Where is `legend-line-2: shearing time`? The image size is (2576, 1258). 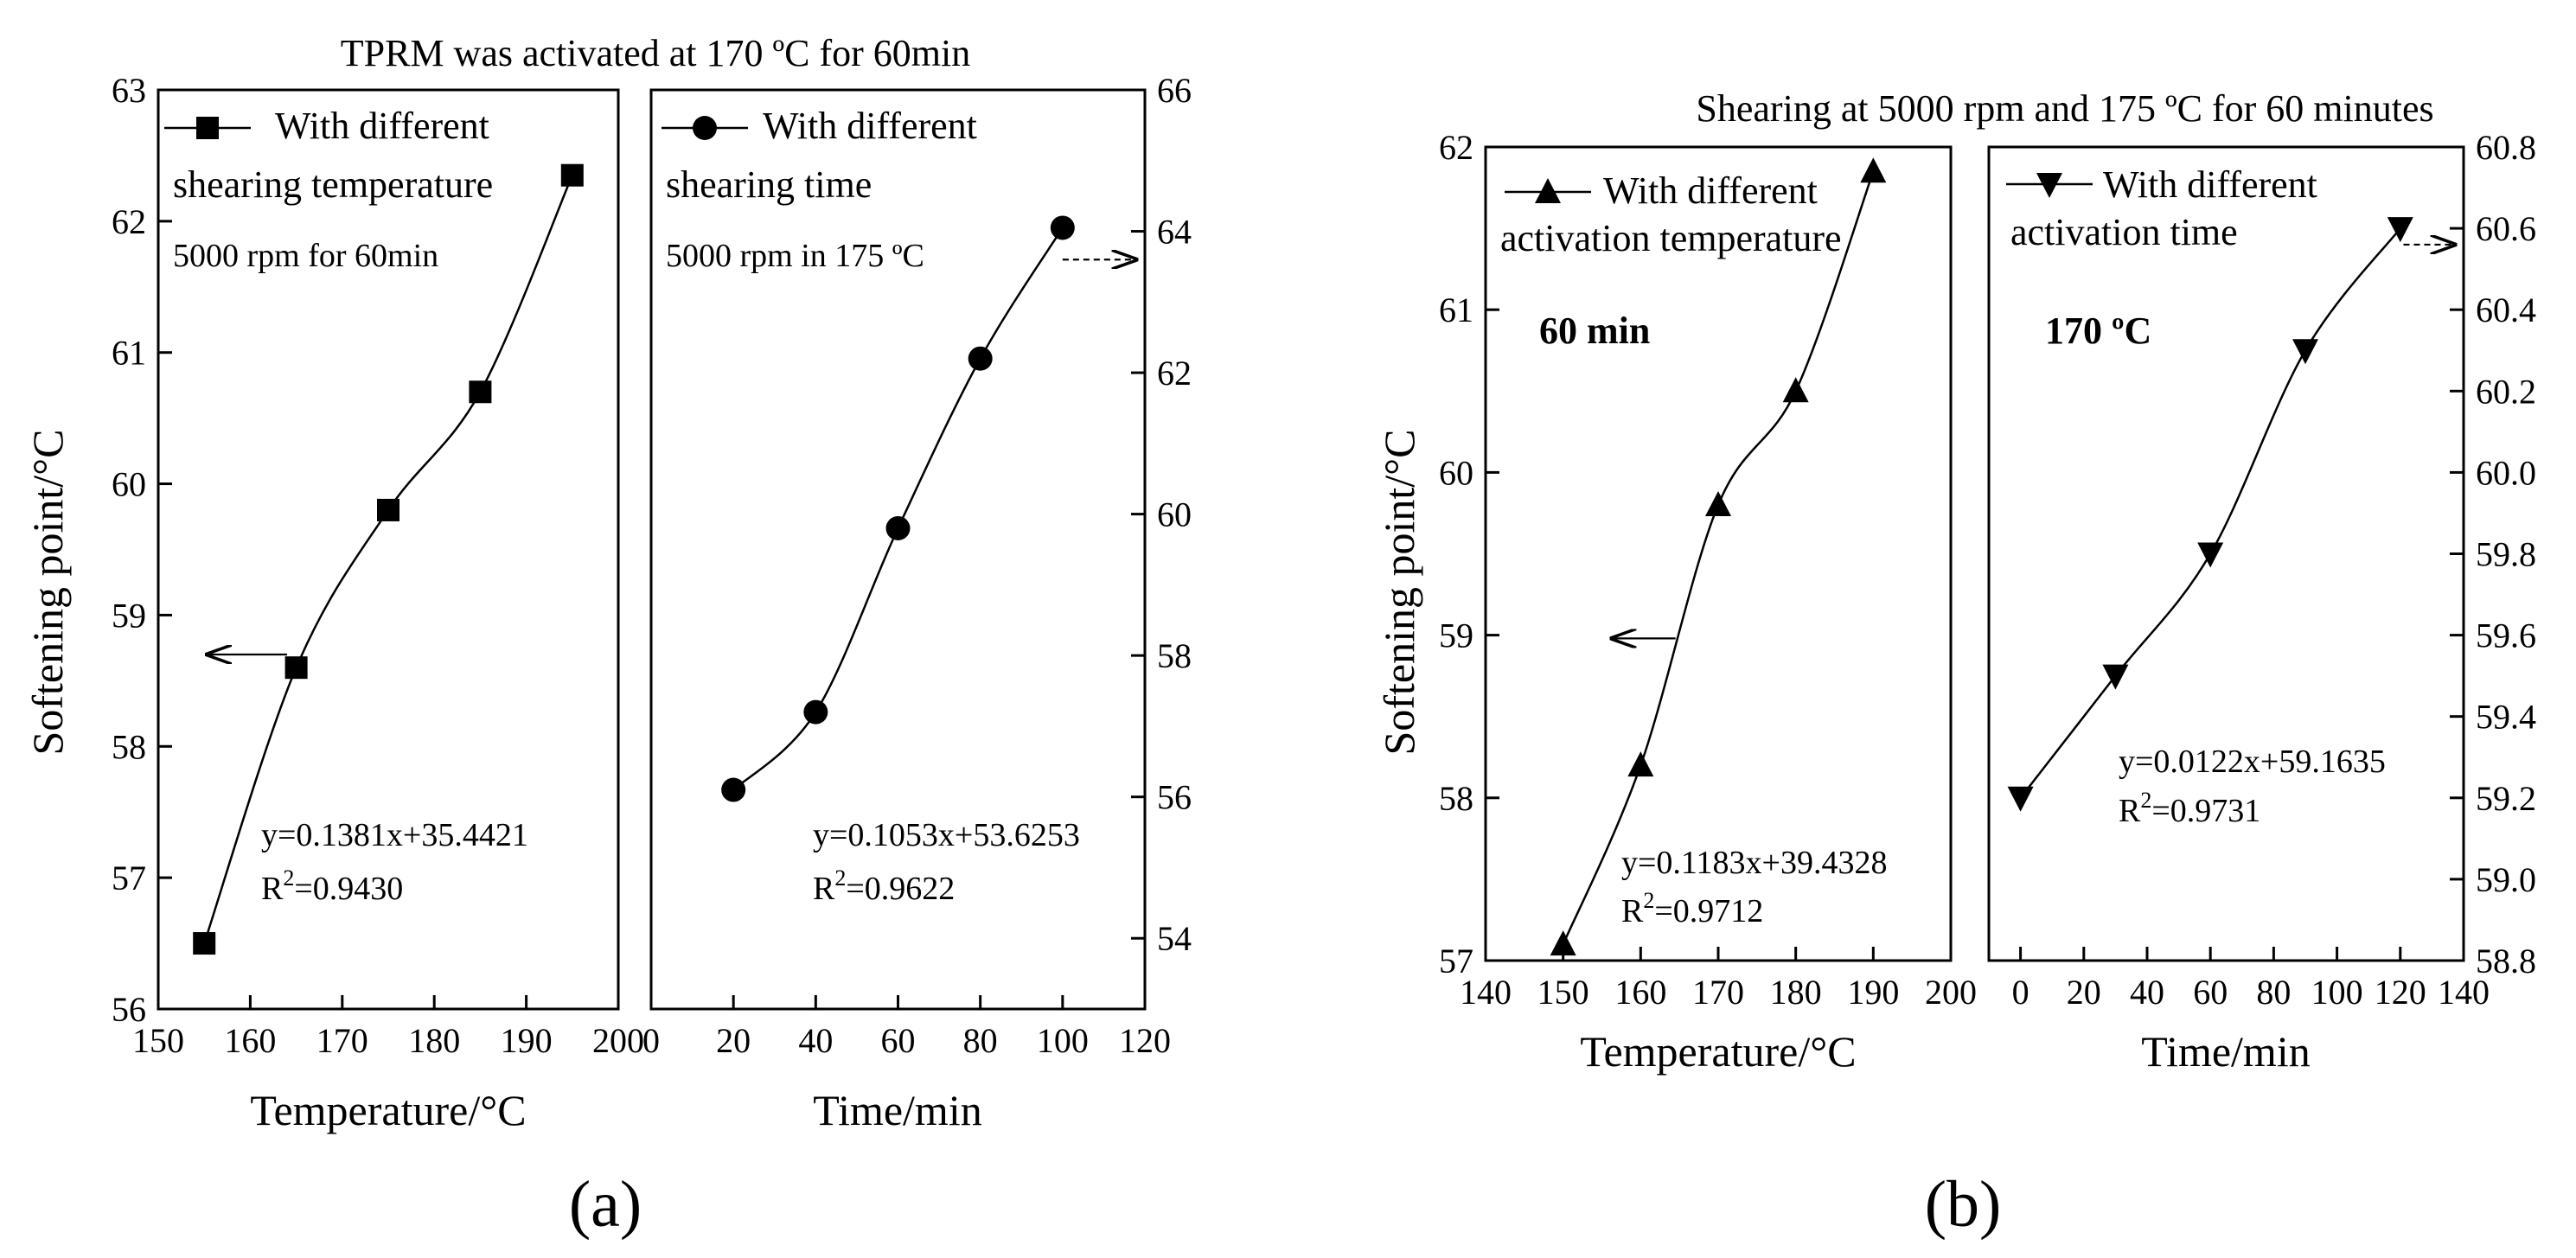 legend-line-2: shearing time is located at coordinates (769, 184).